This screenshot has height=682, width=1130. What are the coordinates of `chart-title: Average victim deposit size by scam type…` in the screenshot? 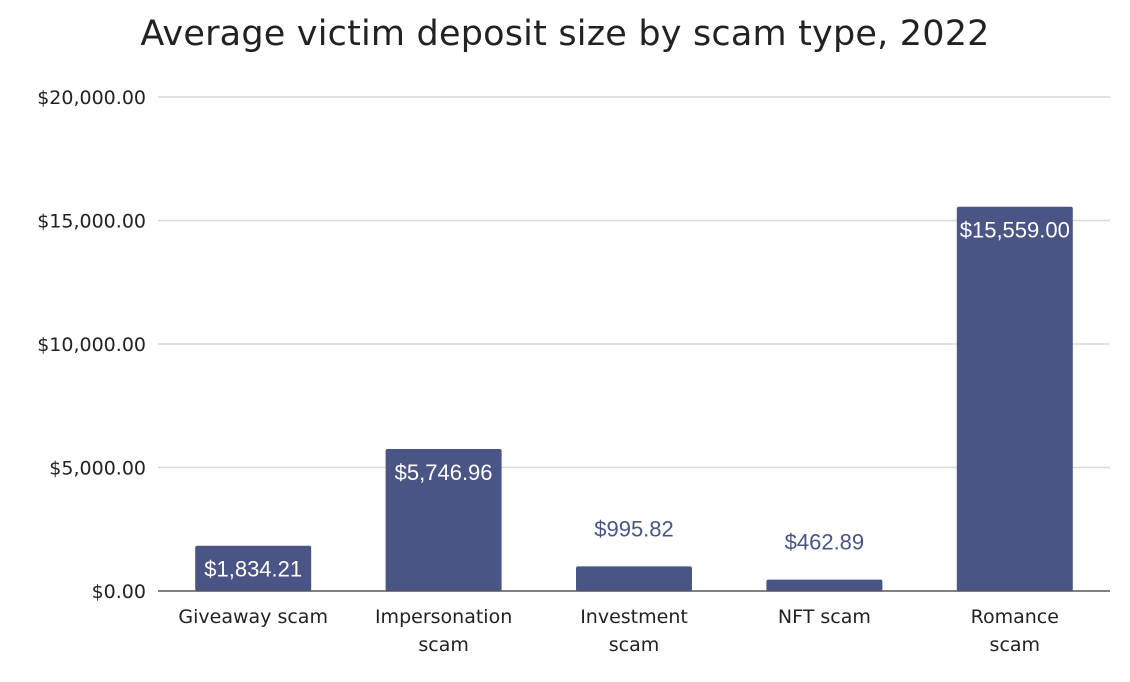 It's located at (565, 34).